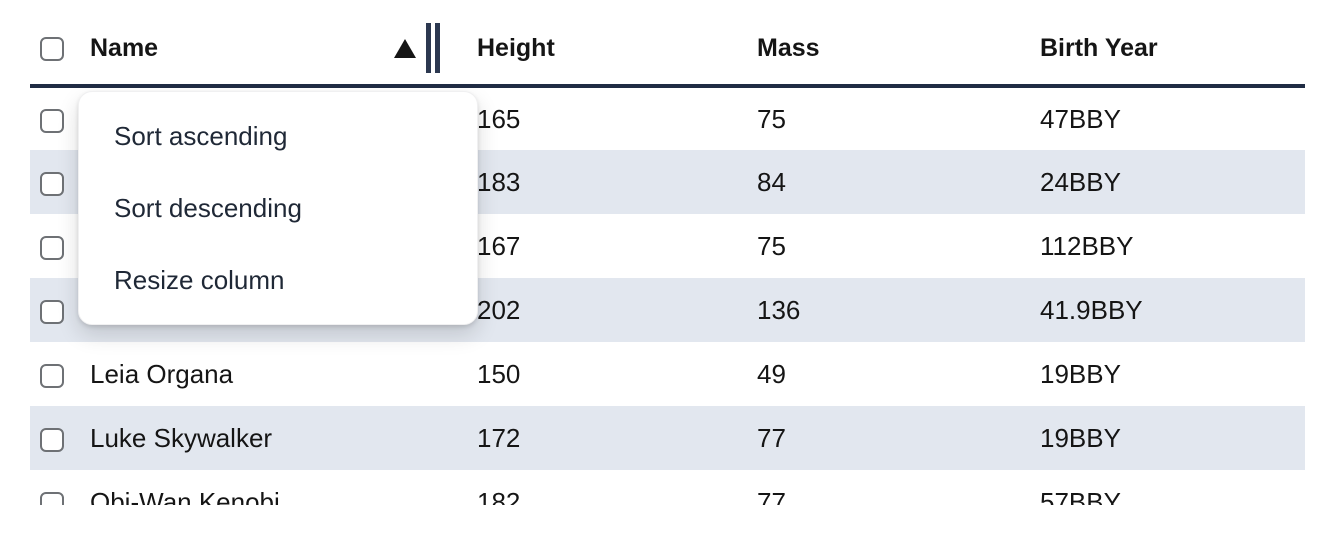 The image size is (1330, 536). What do you see at coordinates (667, 438) in the screenshot?
I see `table-row: Luke Skywalker 172 77 19BBY` at bounding box center [667, 438].